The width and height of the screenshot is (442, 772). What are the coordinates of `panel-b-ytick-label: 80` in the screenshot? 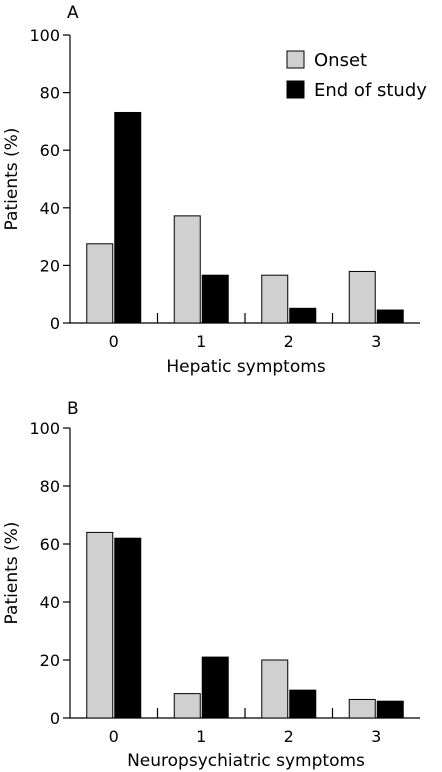 It's located at (50, 486).